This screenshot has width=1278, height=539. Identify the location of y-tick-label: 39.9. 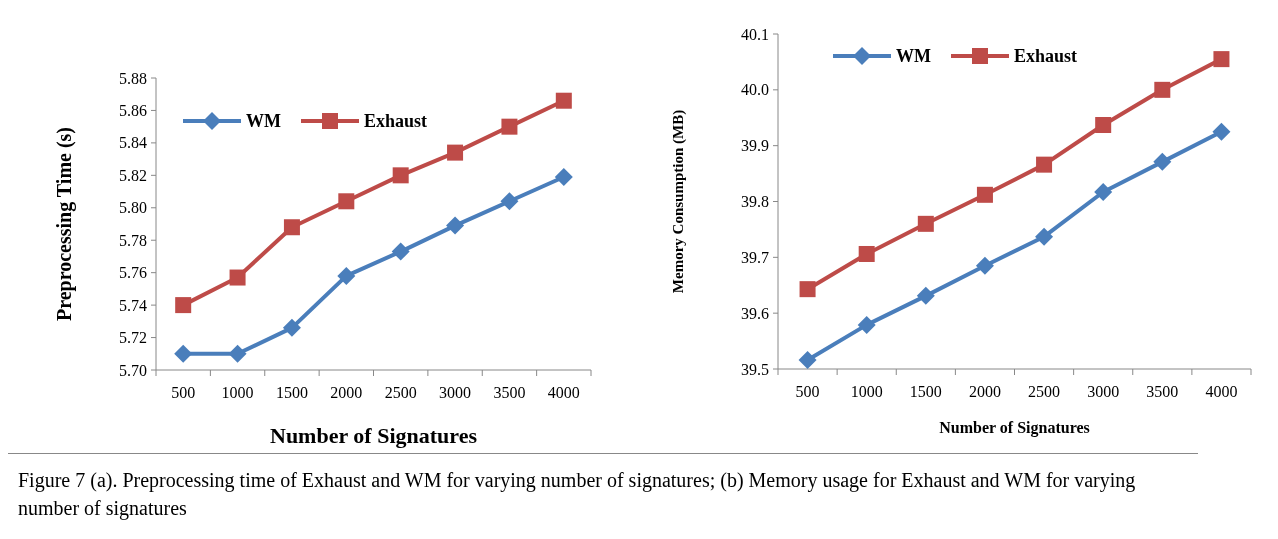
(755, 146).